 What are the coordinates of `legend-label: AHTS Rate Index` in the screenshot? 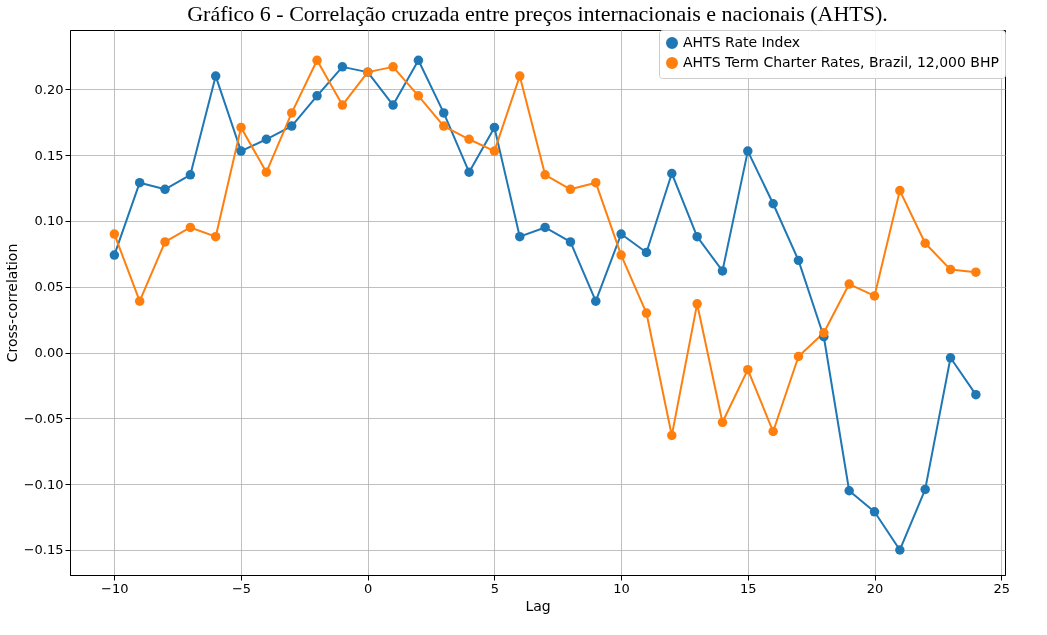 It's located at (742, 42).